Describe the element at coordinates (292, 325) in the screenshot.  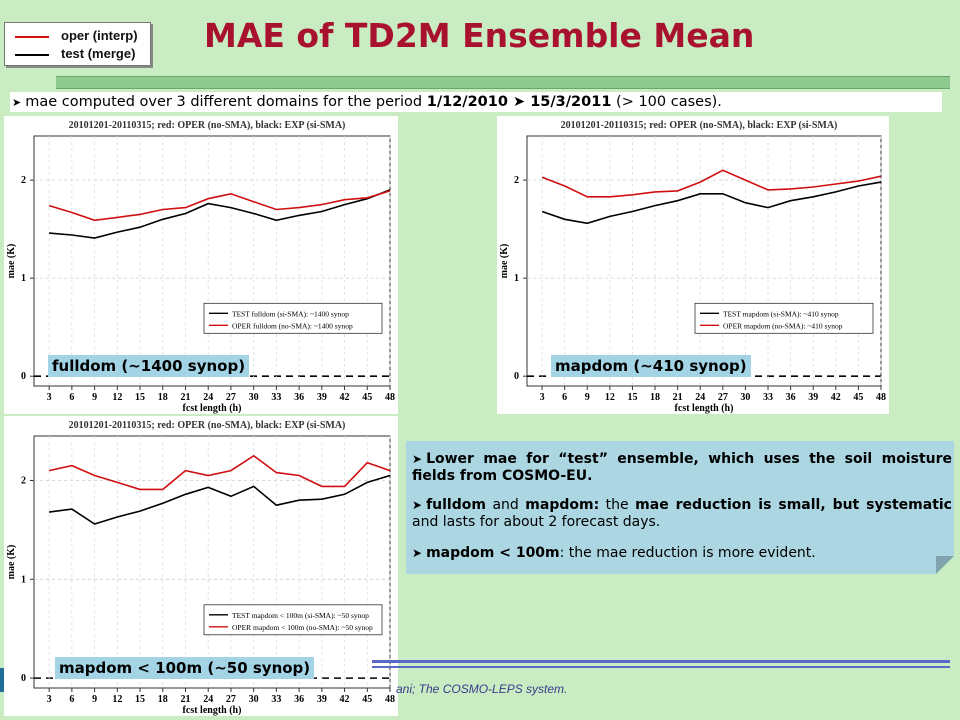
I see `chart-legend-label: OPER fulldom (no-SMA): ~1400 synop` at that location.